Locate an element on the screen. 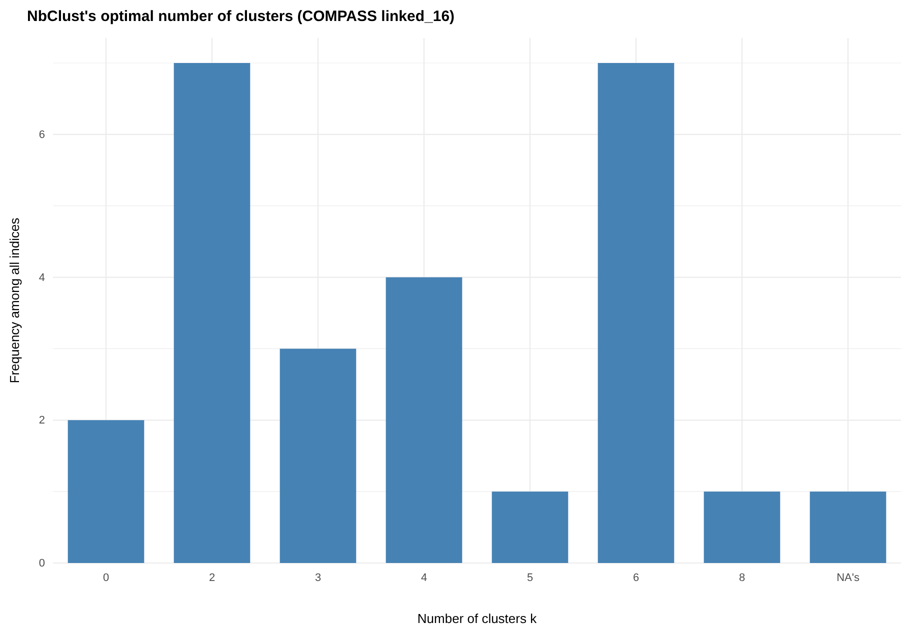 The height and width of the screenshot is (629, 915). y-tick-label: 4 is located at coordinates (41, 278).